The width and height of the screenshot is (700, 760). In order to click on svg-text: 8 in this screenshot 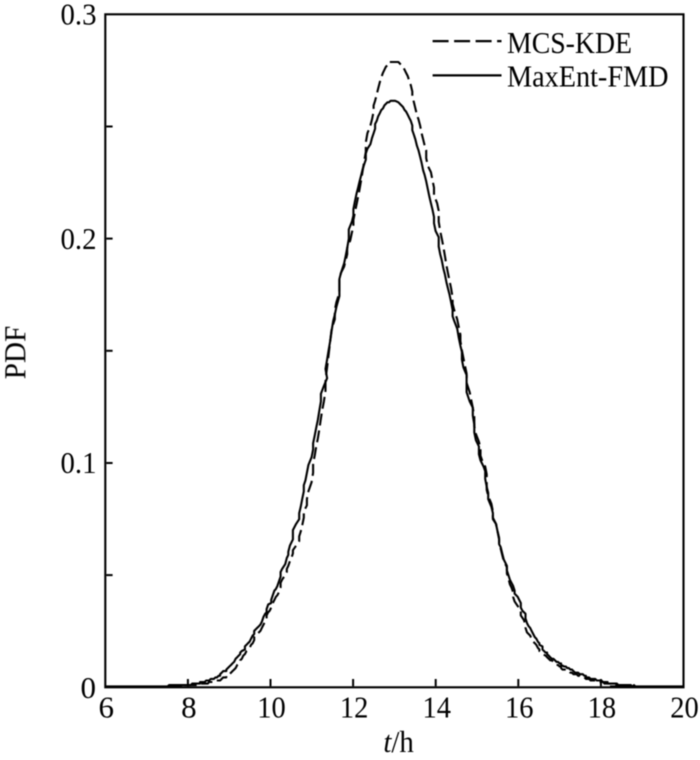, I will do `click(189, 707)`.